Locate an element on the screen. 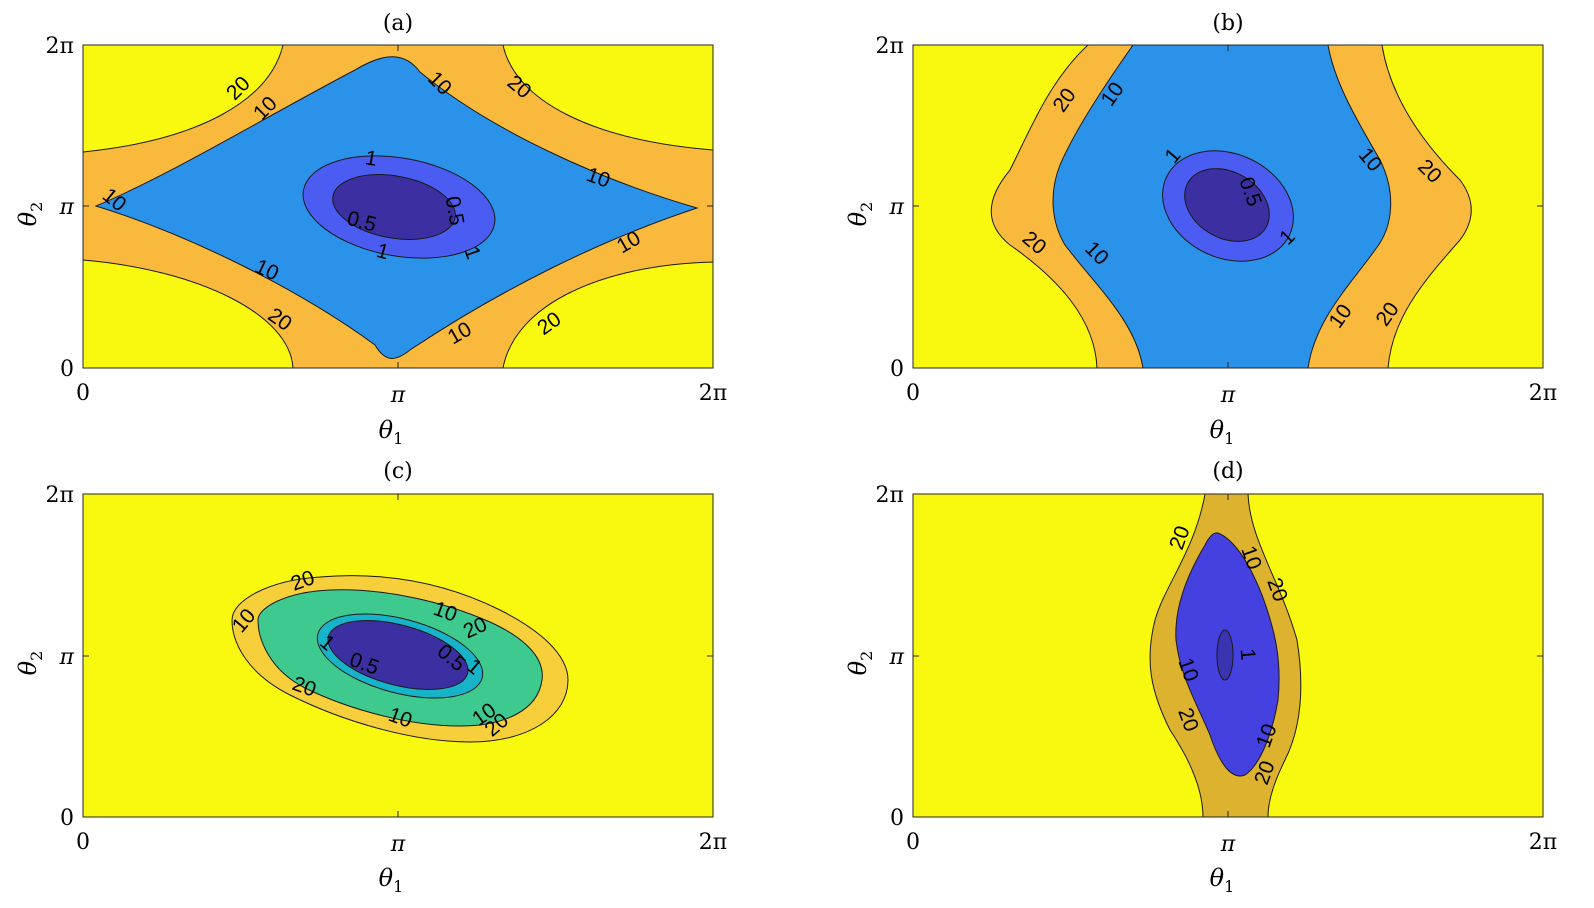 The width and height of the screenshot is (1594, 908). panel-a-xtick-1: π is located at coordinates (398, 395).